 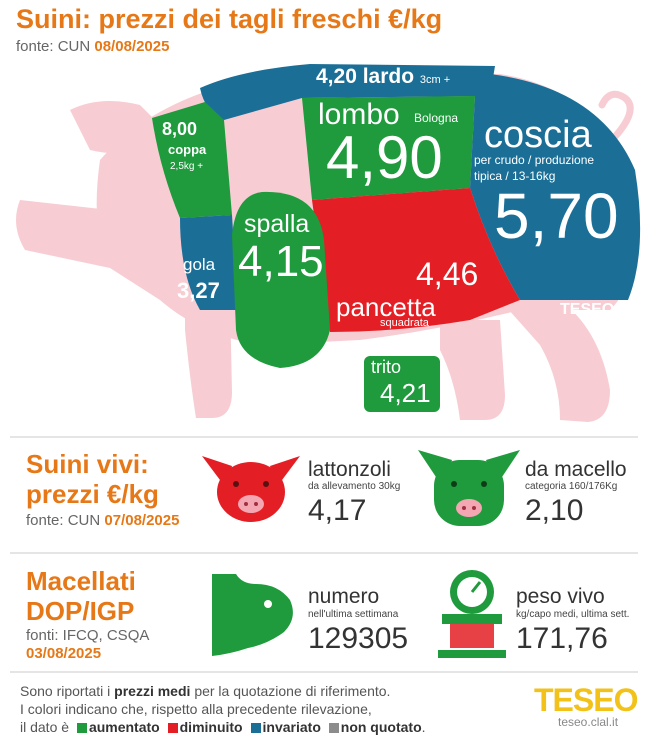 I want to click on cut-coppa, so click(x=192, y=160).